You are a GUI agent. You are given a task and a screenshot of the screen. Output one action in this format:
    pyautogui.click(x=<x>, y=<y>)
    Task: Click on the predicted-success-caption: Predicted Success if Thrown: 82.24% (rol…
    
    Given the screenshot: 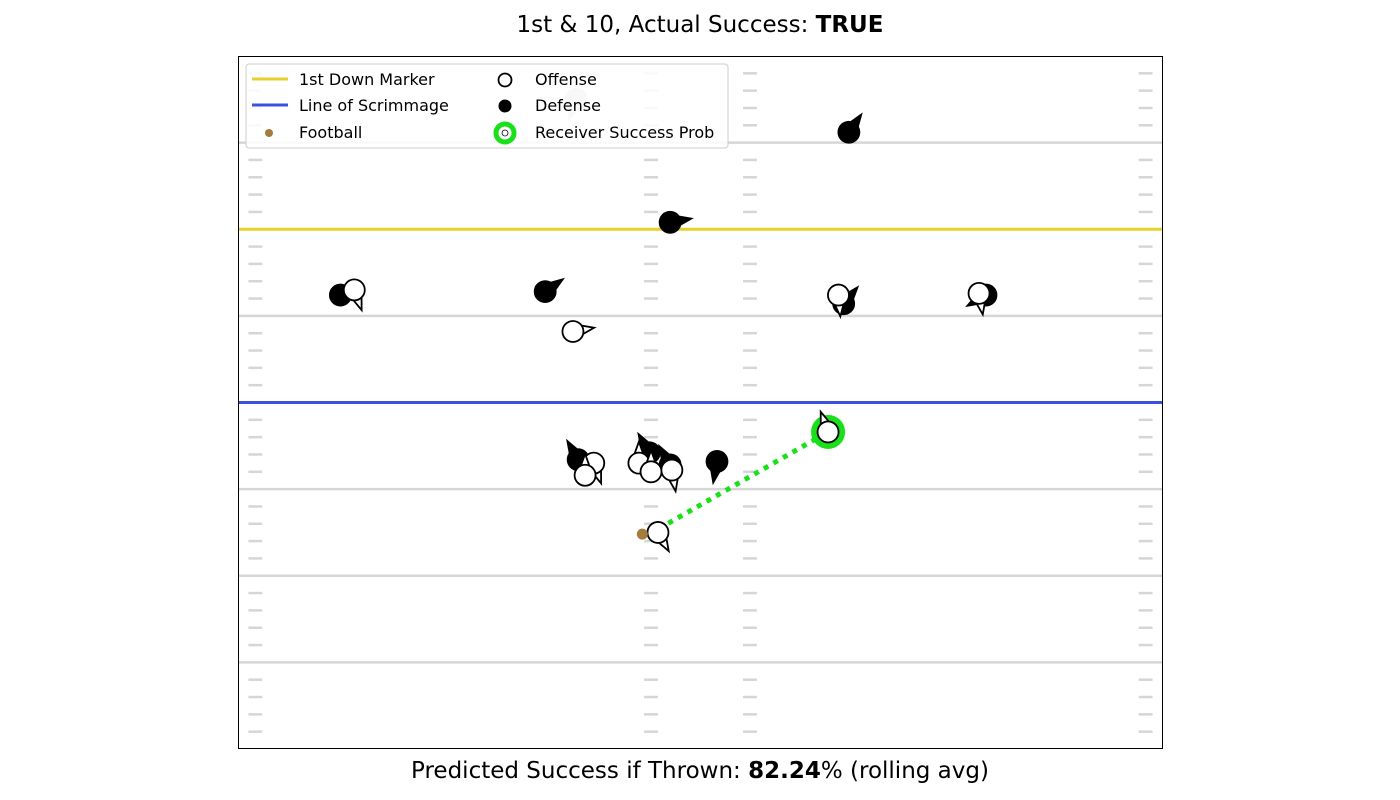 What is the action you would take?
    pyautogui.click(x=700, y=771)
    